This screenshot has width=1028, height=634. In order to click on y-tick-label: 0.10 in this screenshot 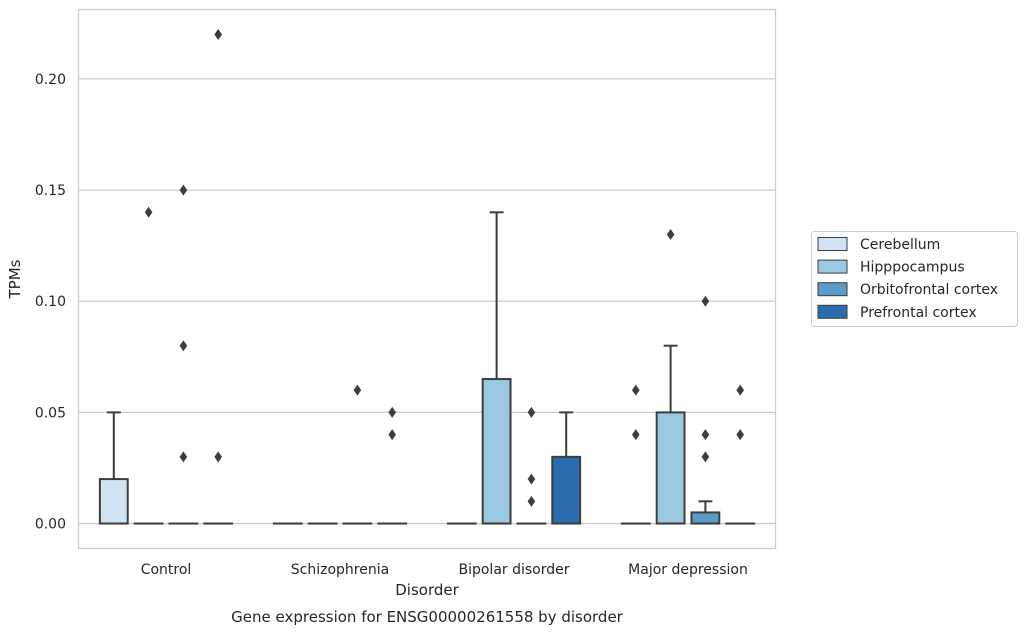, I will do `click(50, 302)`.